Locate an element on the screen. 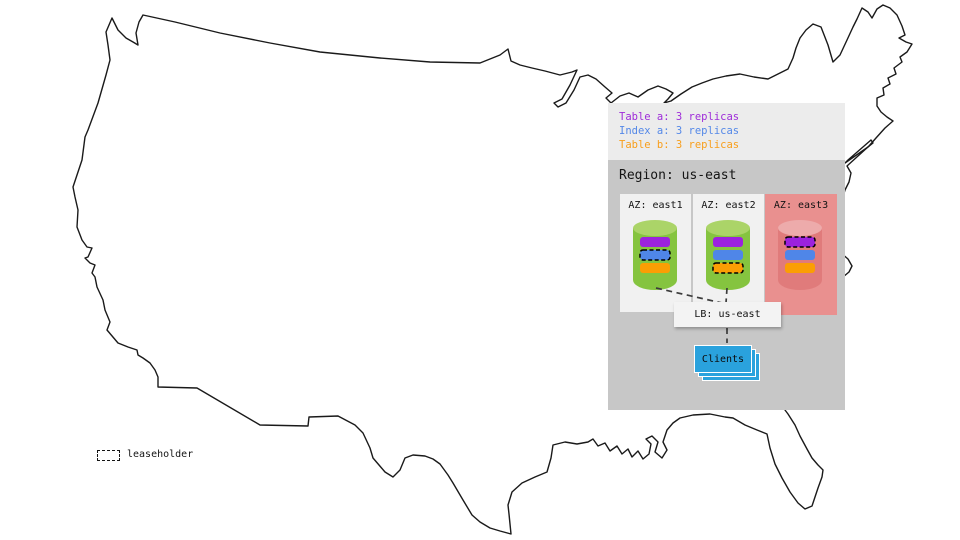 This screenshot has width=960, height=540. east2-replica-table-b-leaseholder is located at coordinates (728, 268).